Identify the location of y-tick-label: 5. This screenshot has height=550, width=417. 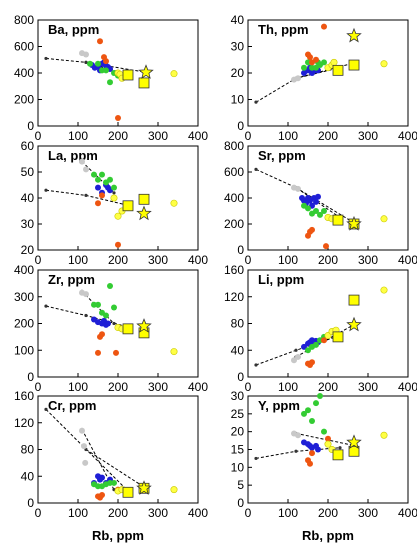
(240, 485).